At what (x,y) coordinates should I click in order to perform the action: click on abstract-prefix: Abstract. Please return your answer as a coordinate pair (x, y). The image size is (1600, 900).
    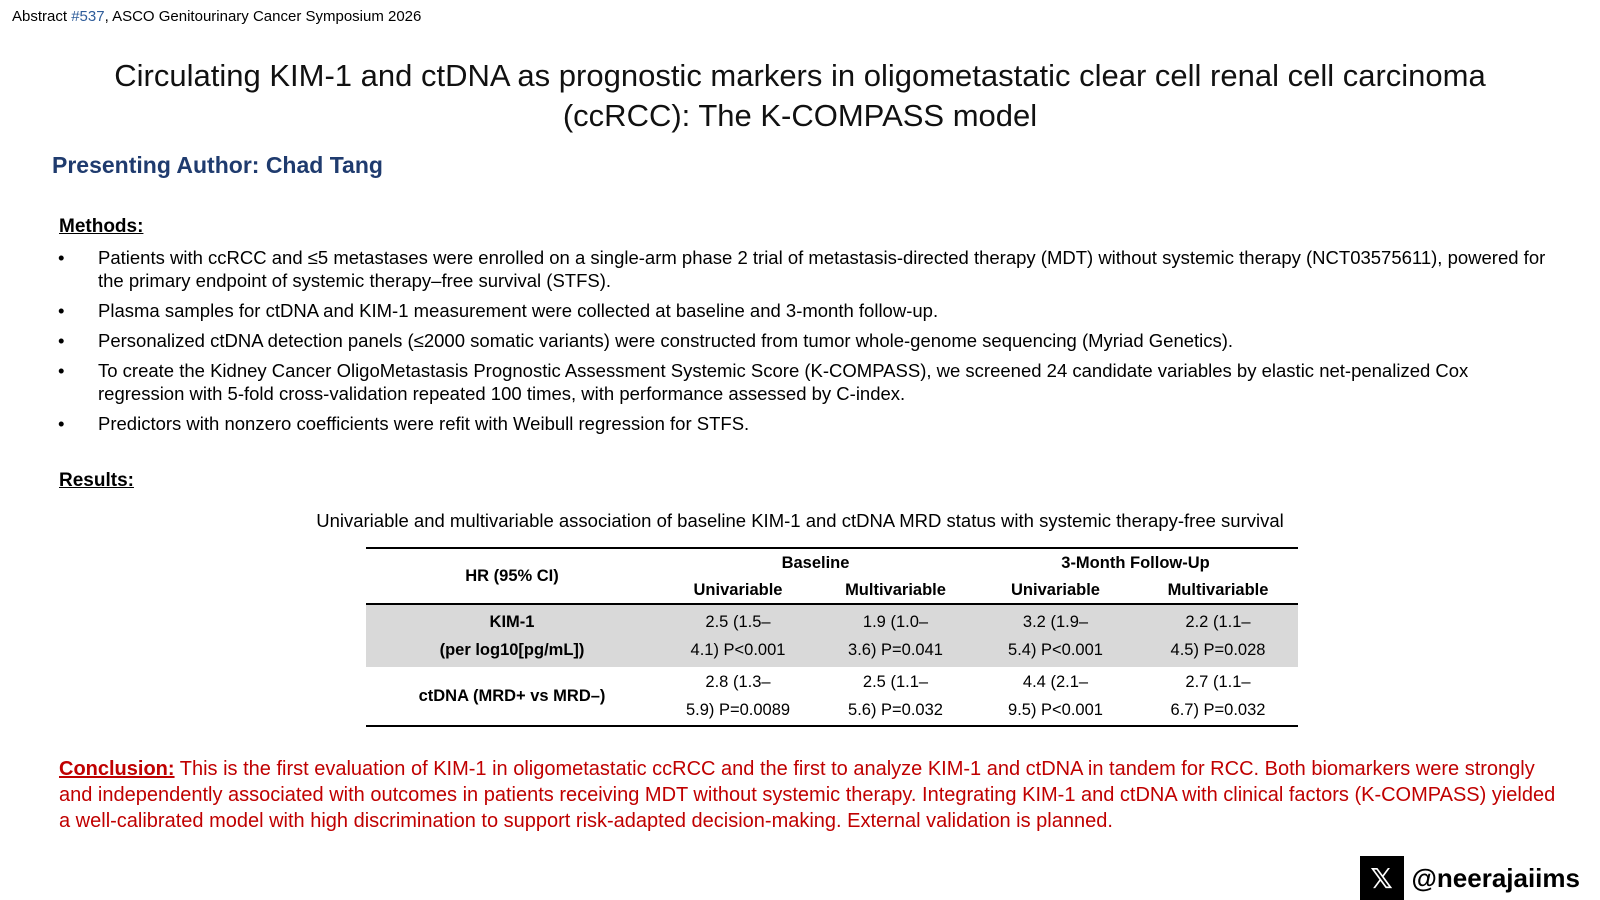
    Looking at the image, I should click on (42, 16).